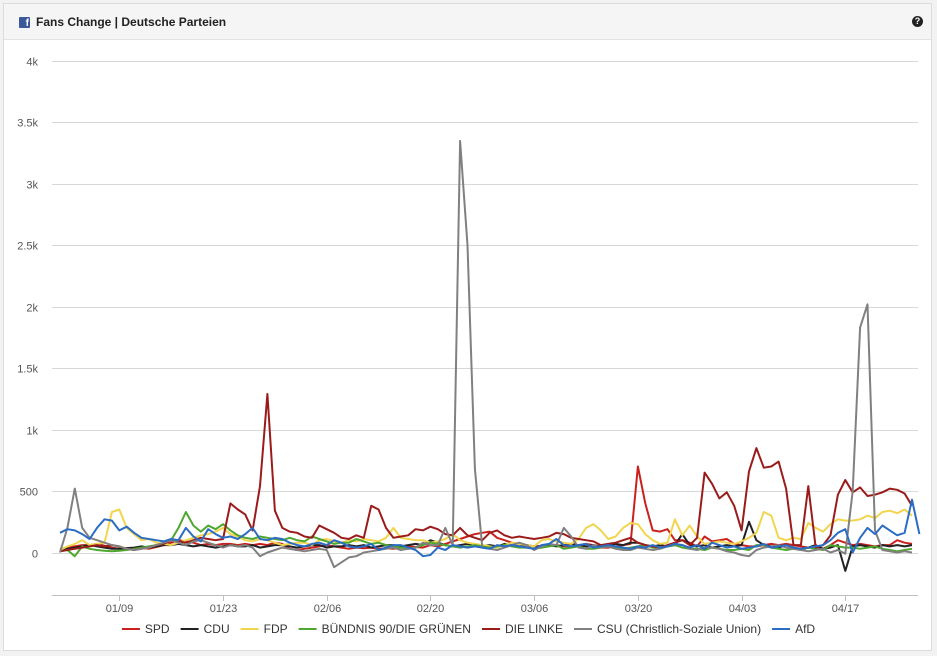 The height and width of the screenshot is (656, 937). What do you see at coordinates (396, 629) in the screenshot?
I see `legend-label: BÜNDNIS 90/DIE GRÜNEN` at bounding box center [396, 629].